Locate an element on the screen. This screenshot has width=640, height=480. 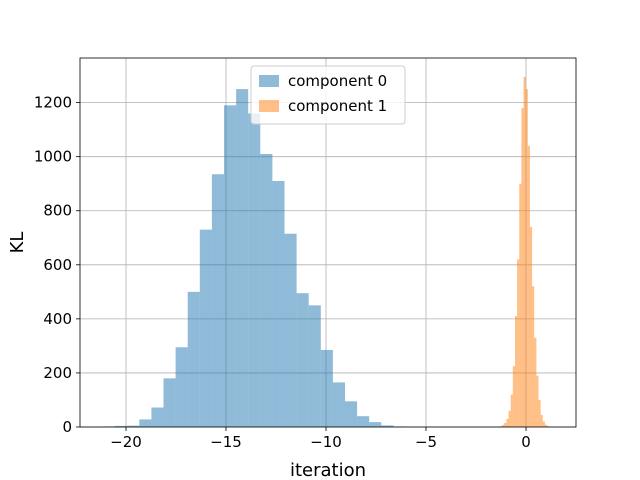
x-axis-ticks: −20 −15 −10 −5 0 is located at coordinates (320, 439).